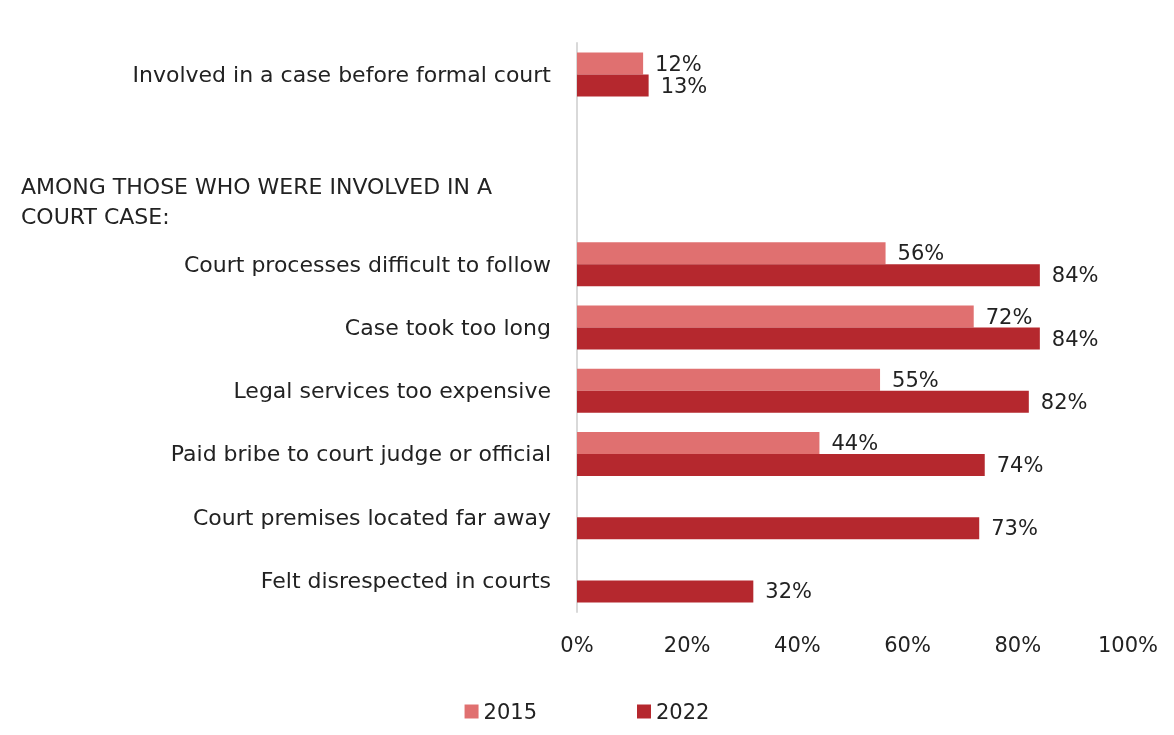 The image size is (1174, 735). Describe the element at coordinates (789, 591) in the screenshot. I see `data-label: 32%` at that location.